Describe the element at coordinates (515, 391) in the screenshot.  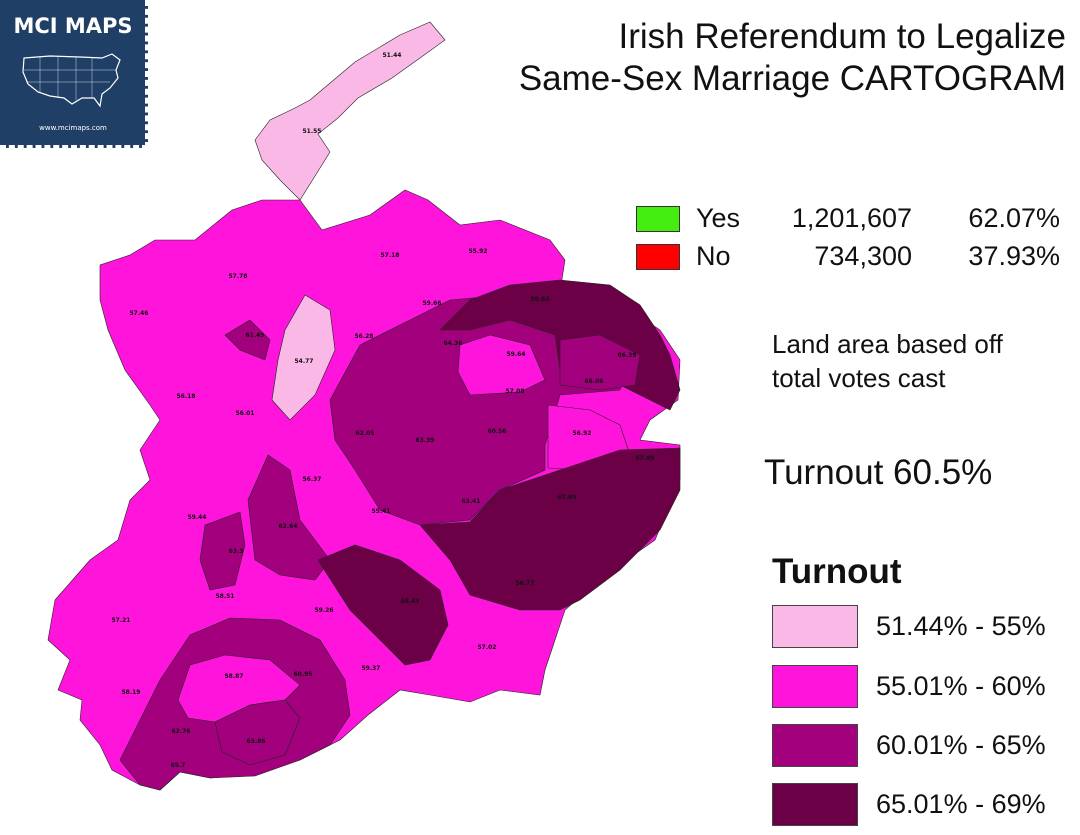
I see `region-label: 57.08` at that location.